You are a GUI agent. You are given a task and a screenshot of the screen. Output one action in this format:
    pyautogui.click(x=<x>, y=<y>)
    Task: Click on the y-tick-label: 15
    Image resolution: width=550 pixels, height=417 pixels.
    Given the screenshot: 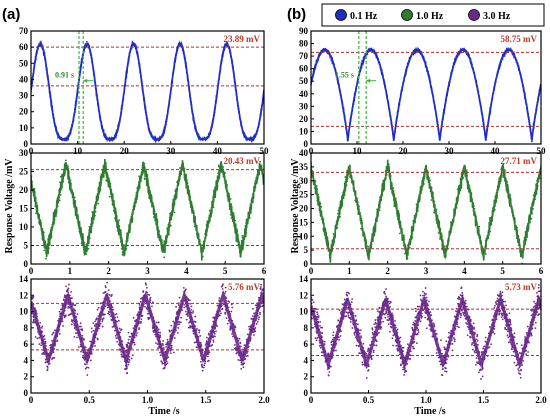 What is the action you would take?
    pyautogui.click(x=24, y=209)
    